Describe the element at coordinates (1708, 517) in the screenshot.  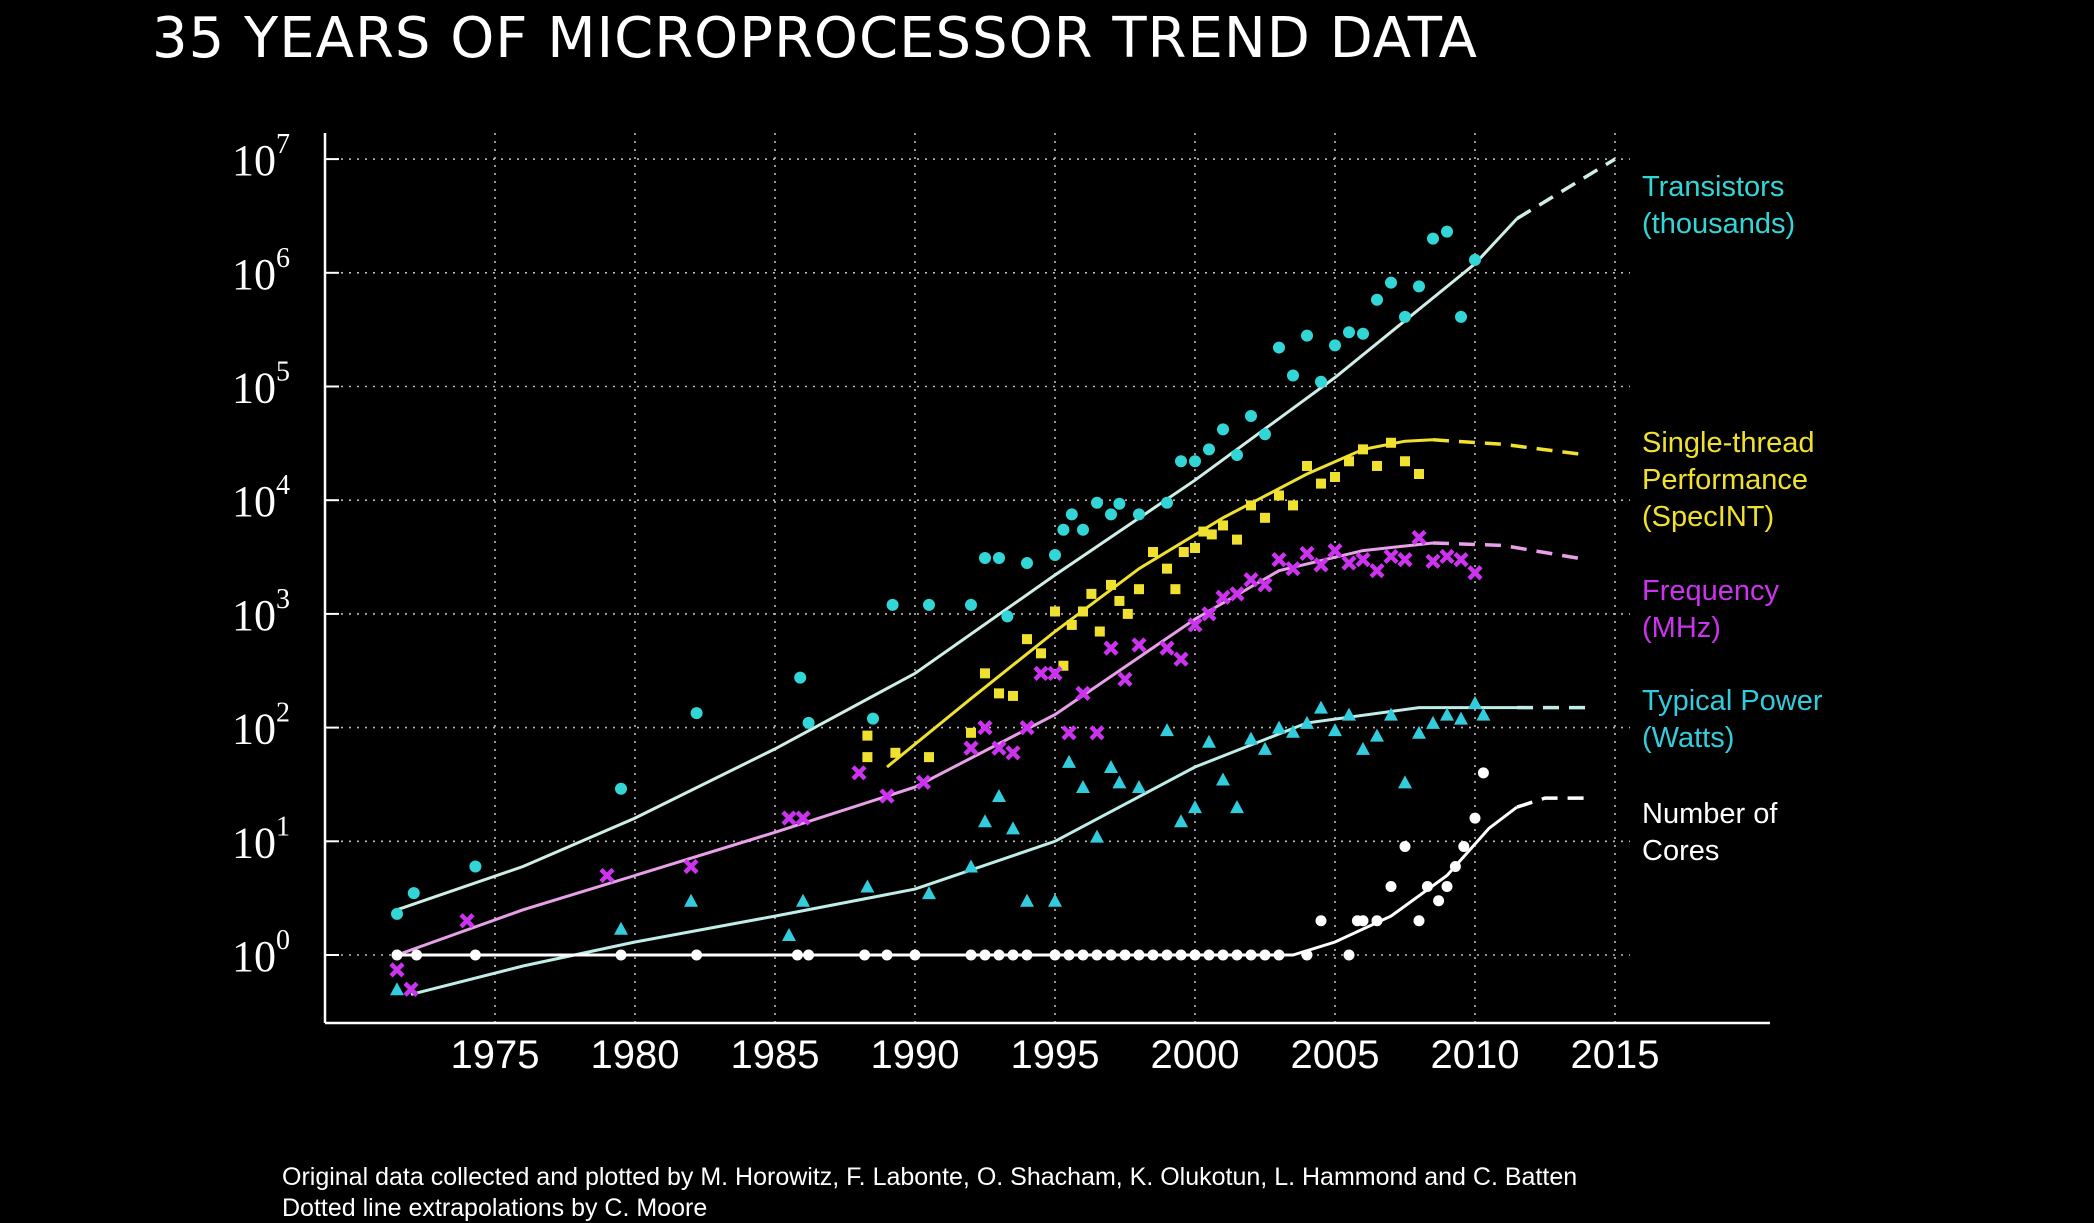
I see `series-label-performance: (SpecINT)` at that location.